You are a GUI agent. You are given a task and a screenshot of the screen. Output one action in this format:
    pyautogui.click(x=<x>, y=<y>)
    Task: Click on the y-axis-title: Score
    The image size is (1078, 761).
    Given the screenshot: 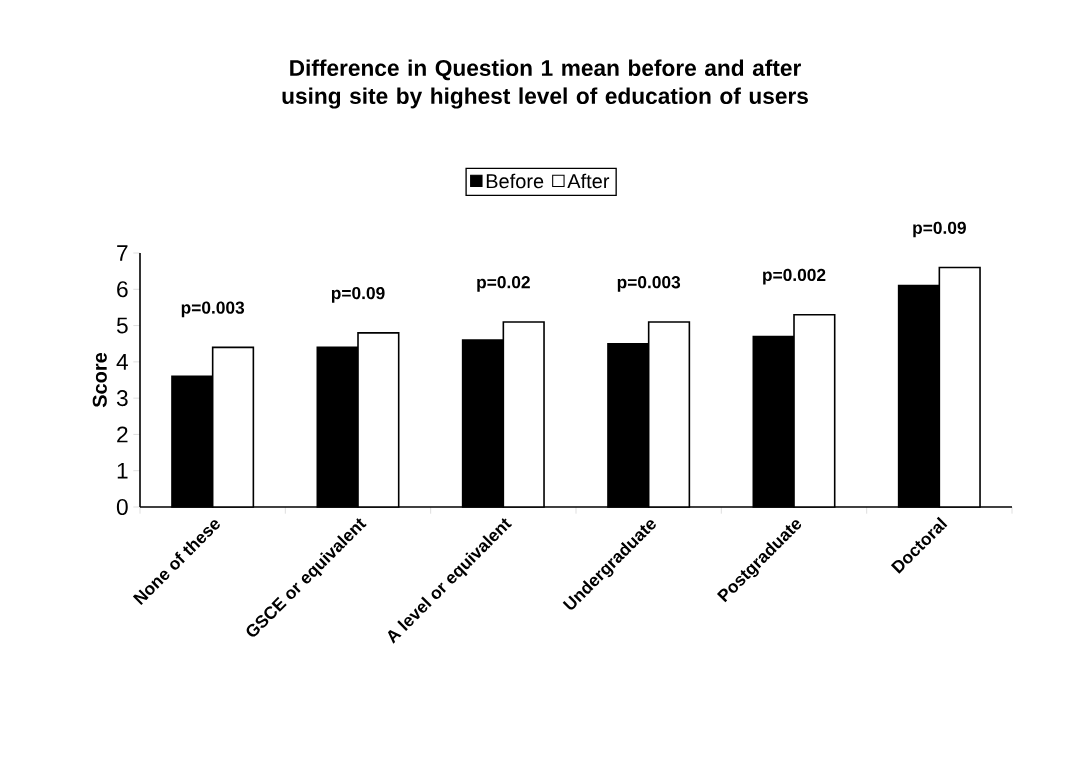 What is the action you would take?
    pyautogui.click(x=99, y=380)
    